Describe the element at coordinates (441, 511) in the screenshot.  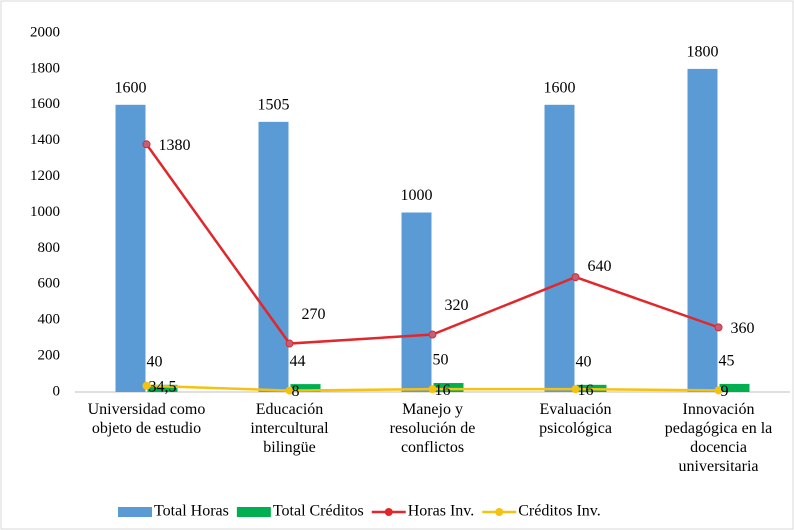
I see `legend-label: Horas Inv.` at that location.